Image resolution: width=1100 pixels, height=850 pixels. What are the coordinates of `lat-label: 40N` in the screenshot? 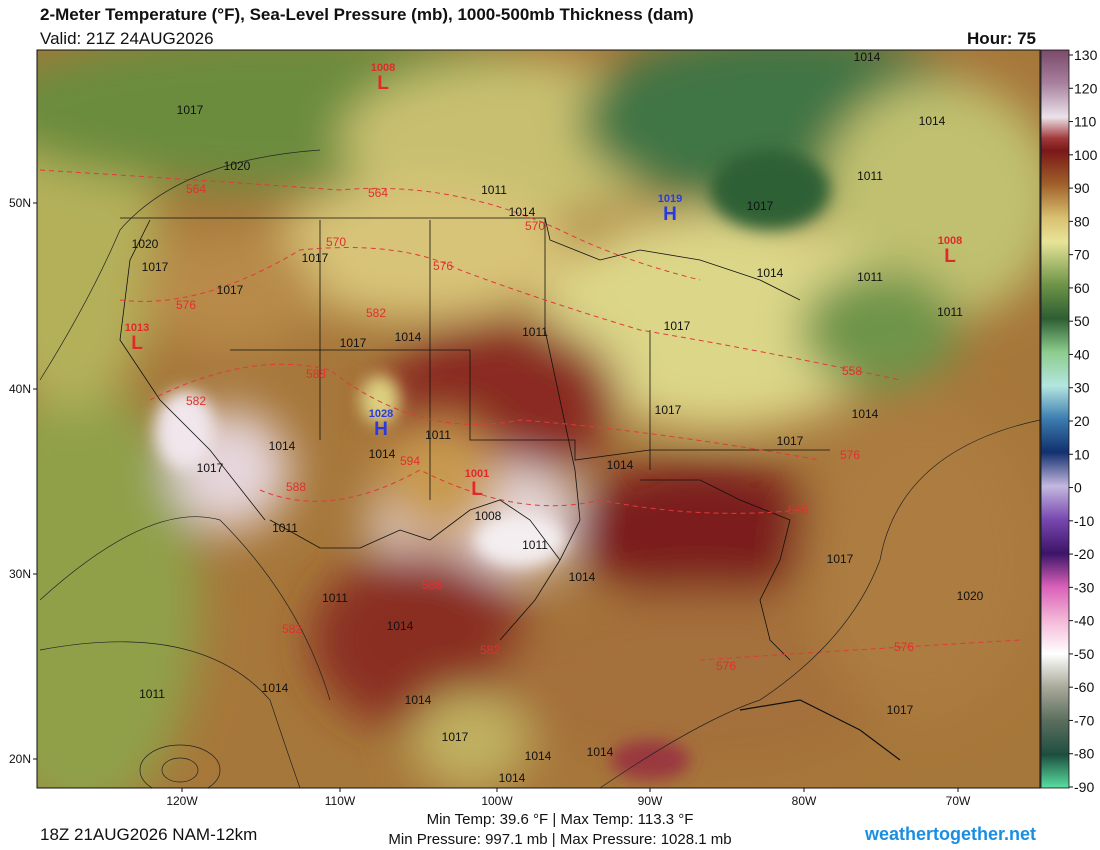 It's located at (20, 389).